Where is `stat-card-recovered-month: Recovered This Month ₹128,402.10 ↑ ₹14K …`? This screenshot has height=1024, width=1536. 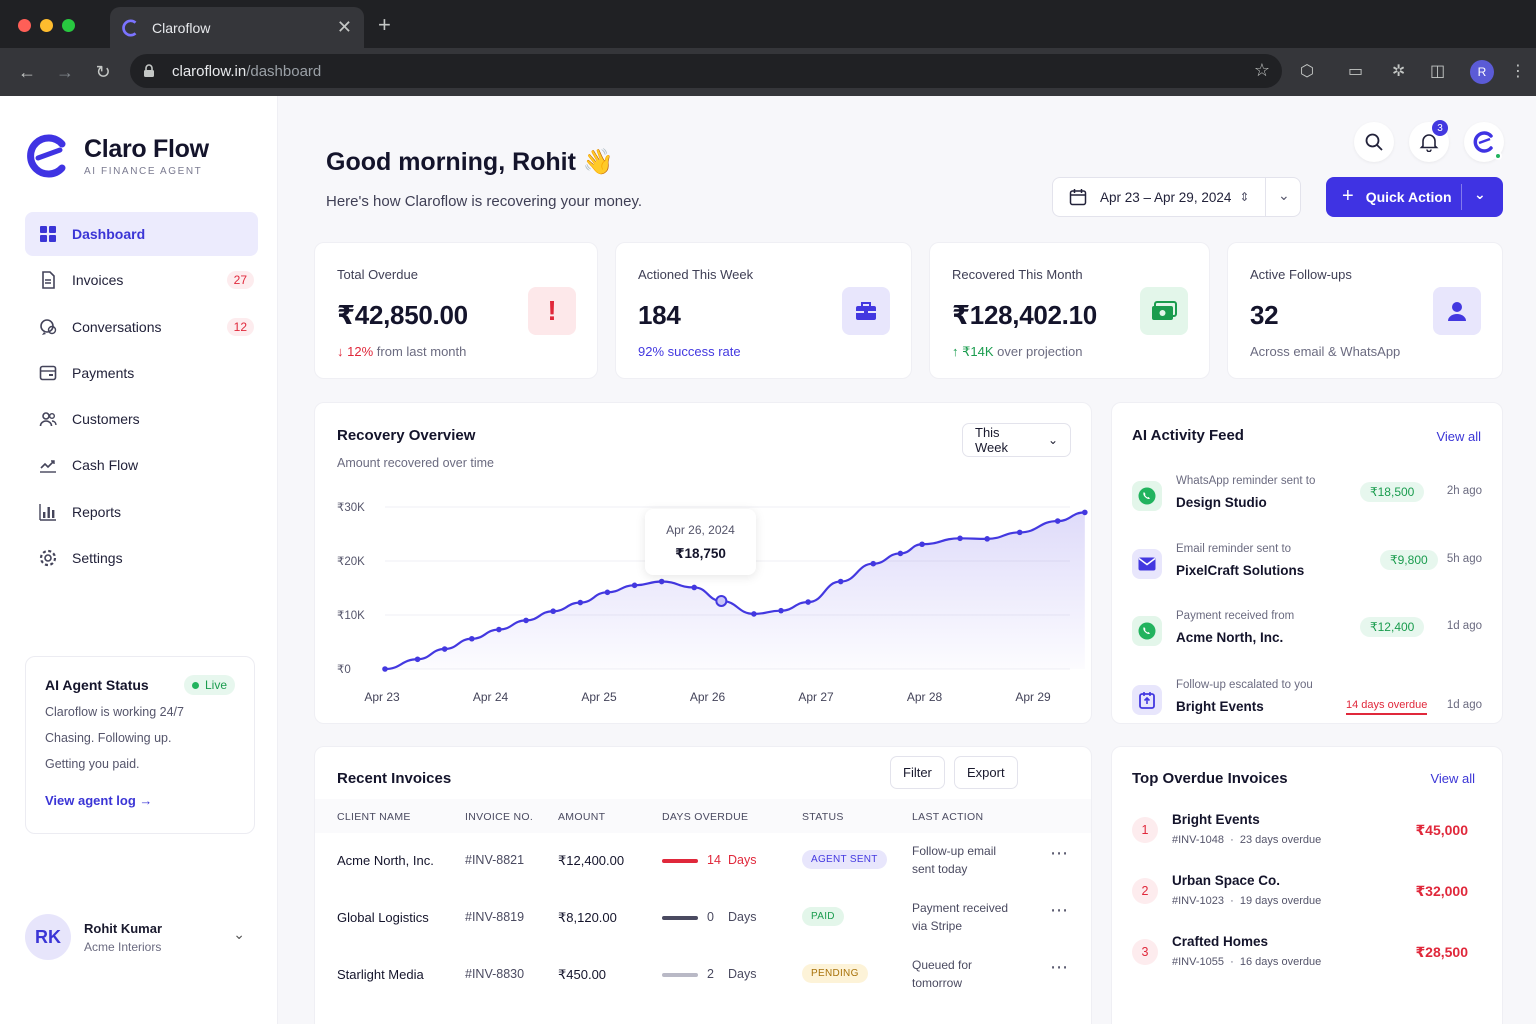
stat-card-recovered-month: Recovered This Month ₹128,402.10 ↑ ₹14K … is located at coordinates (1069, 310).